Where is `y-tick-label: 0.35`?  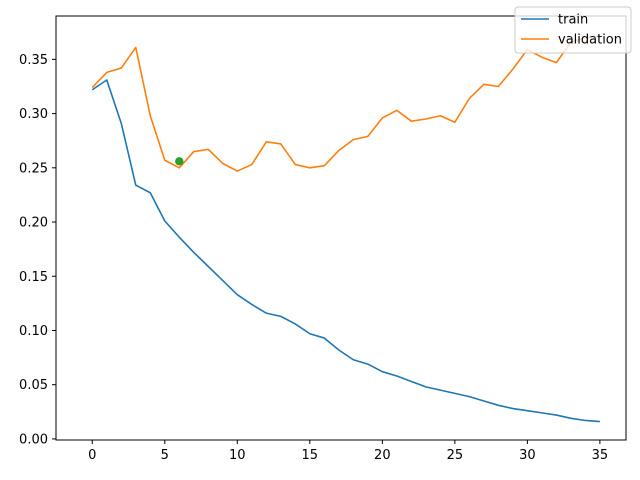 y-tick-label: 0.35 is located at coordinates (33, 60).